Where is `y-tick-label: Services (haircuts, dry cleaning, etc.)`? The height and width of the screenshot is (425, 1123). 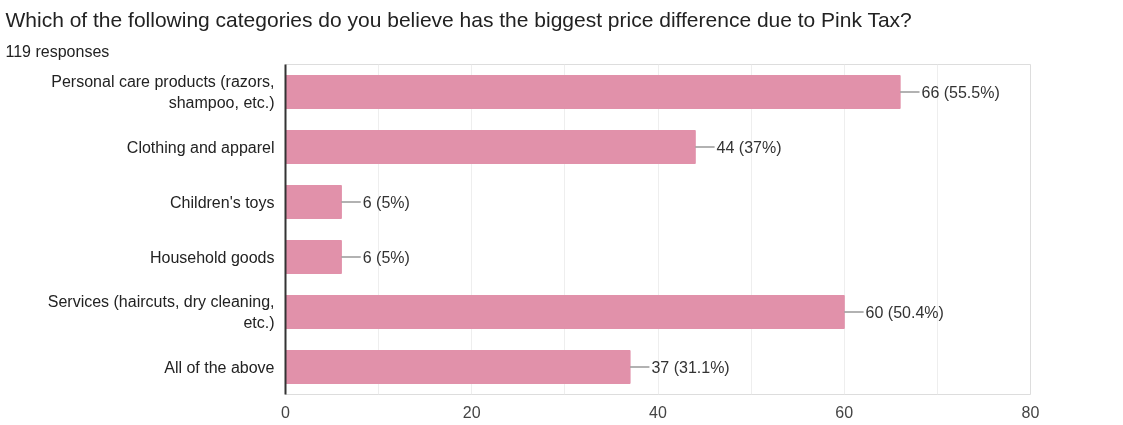 y-tick-label: Services (haircuts, dry cleaning, etc.) is located at coordinates (161, 312).